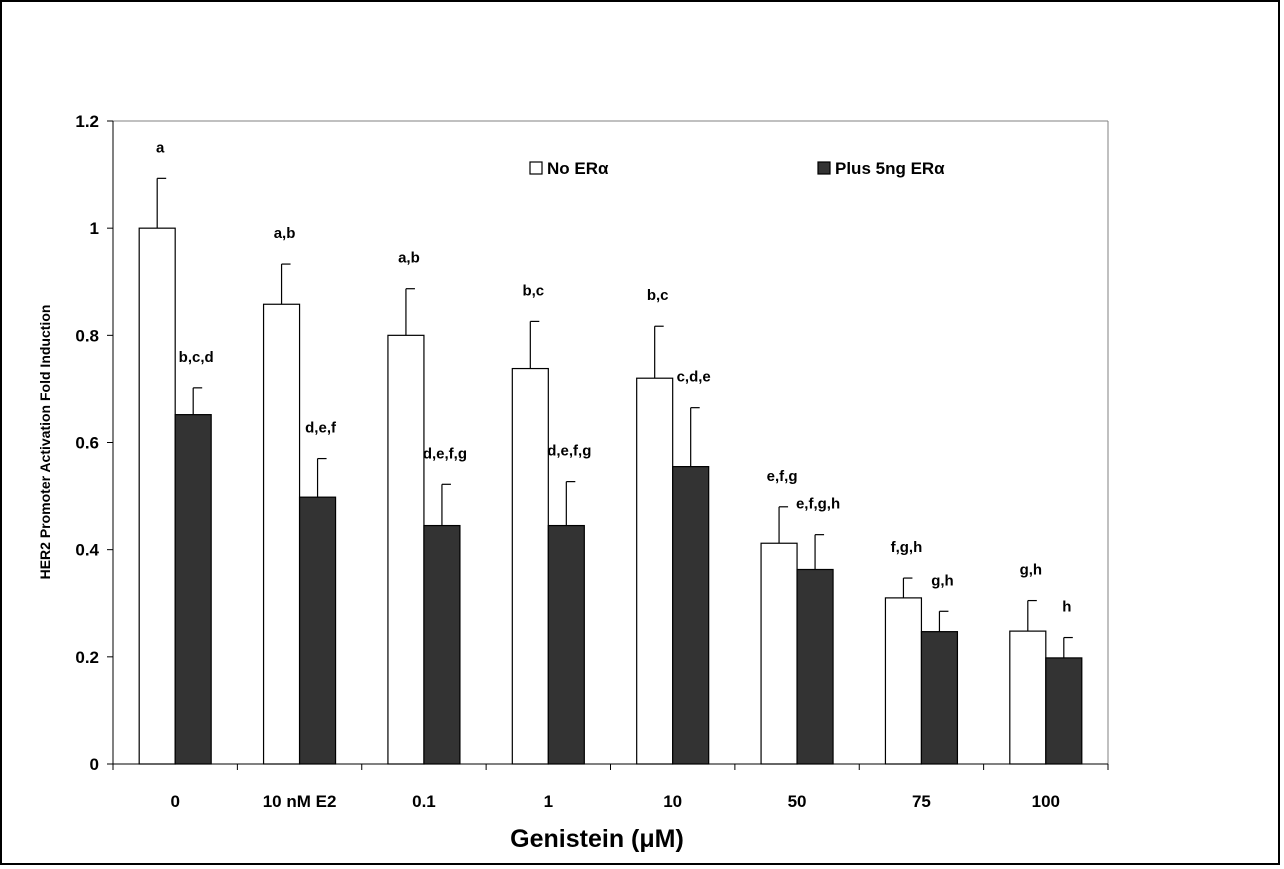 Image resolution: width=1284 pixels, height=869 pixels. I want to click on x-tick-label: 10, so click(672, 801).